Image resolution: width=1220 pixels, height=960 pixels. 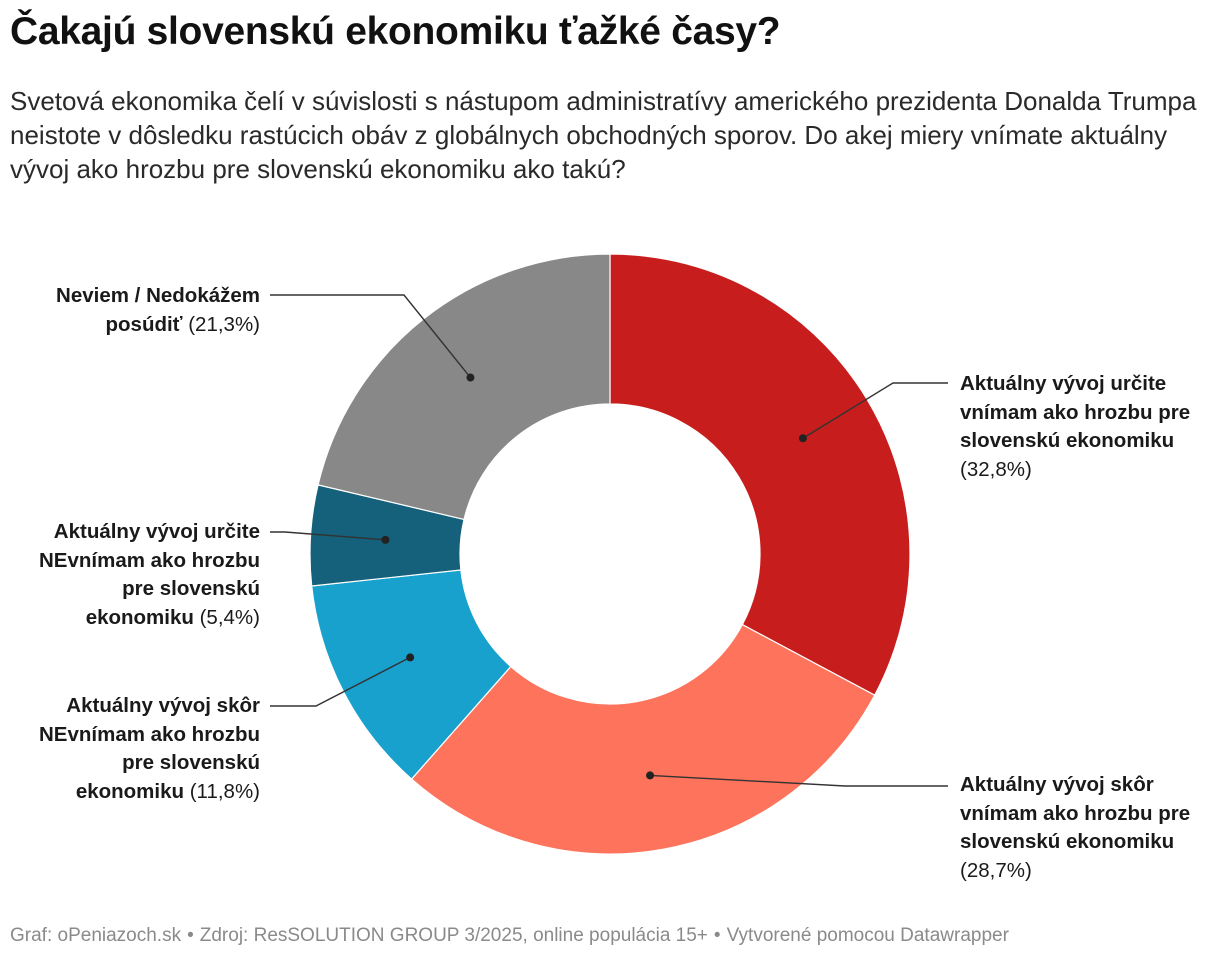 What do you see at coordinates (996, 870) in the screenshot?
I see `slice-label-2-value: (28,7%)` at bounding box center [996, 870].